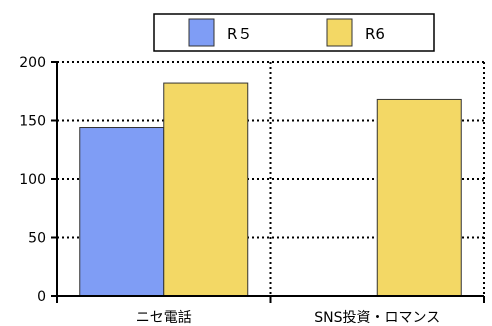  Describe the element at coordinates (37, 239) in the screenshot. I see `y-tick-label-50: 50` at that location.